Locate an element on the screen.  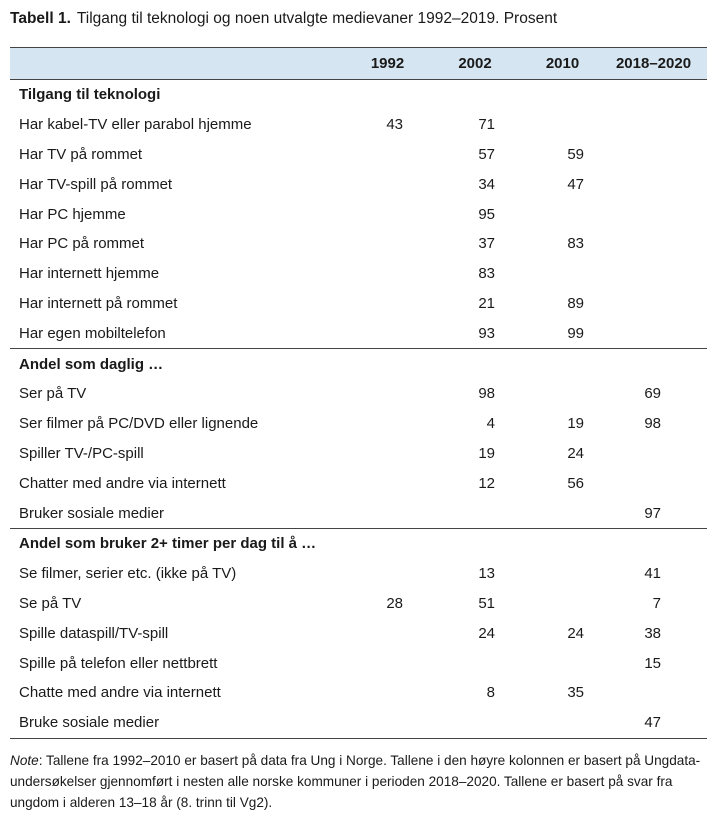
row-label: Chatter med andre via internett is located at coordinates (122, 483).